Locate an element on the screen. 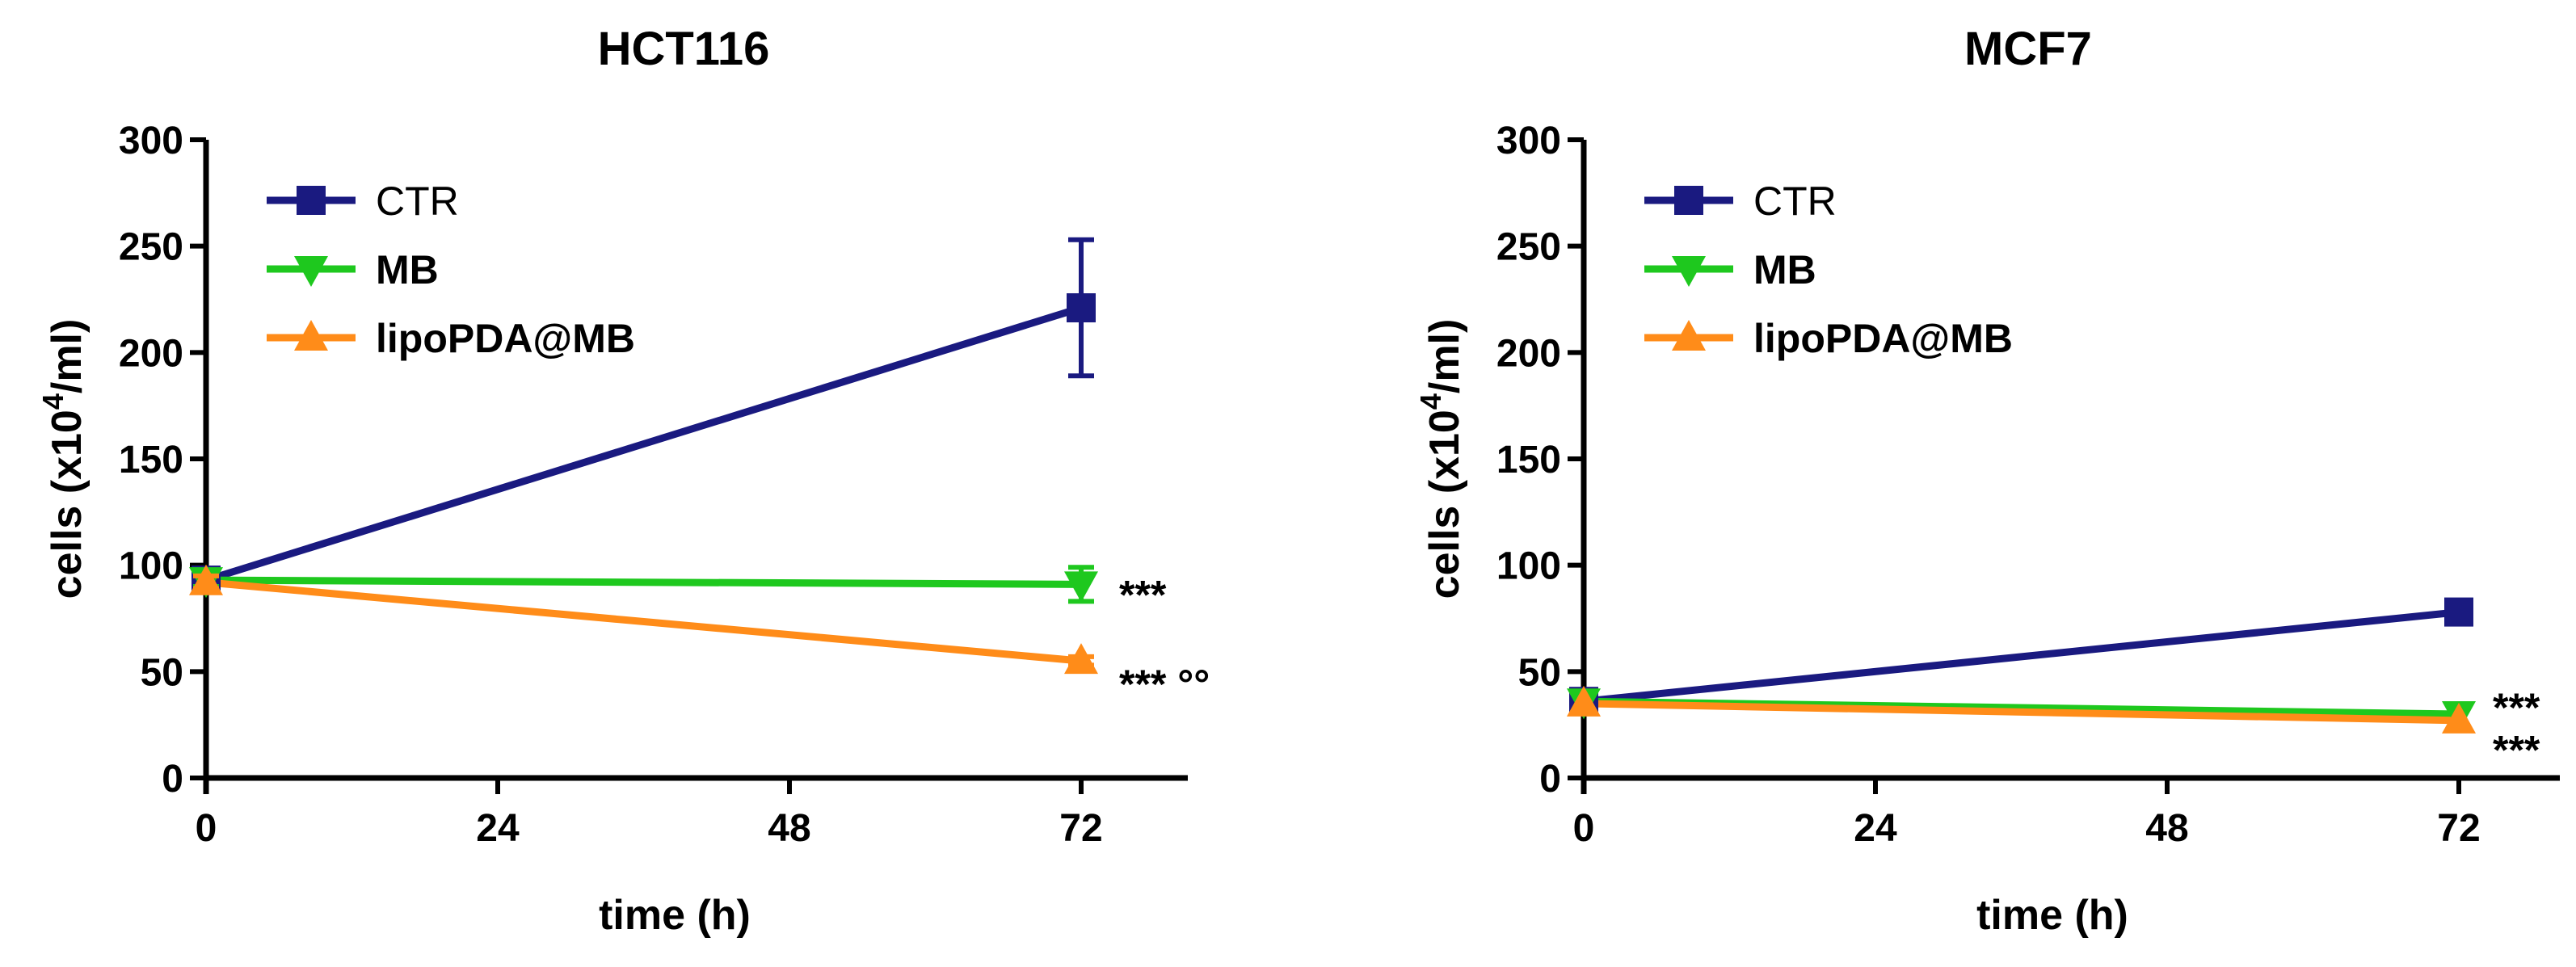  significance-annotation: *** °° is located at coordinates (1164, 684).